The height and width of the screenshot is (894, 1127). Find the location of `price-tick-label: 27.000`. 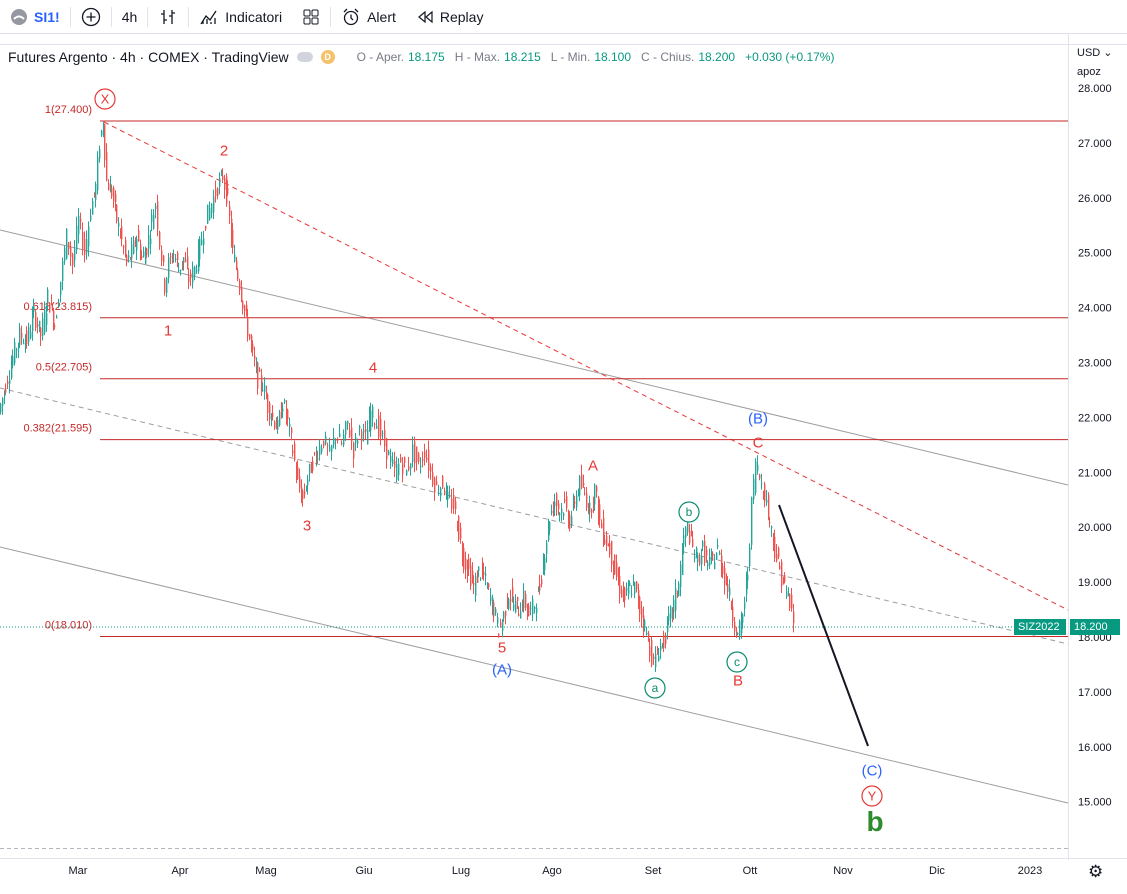

price-tick-label: 27.000 is located at coordinates (1095, 144).